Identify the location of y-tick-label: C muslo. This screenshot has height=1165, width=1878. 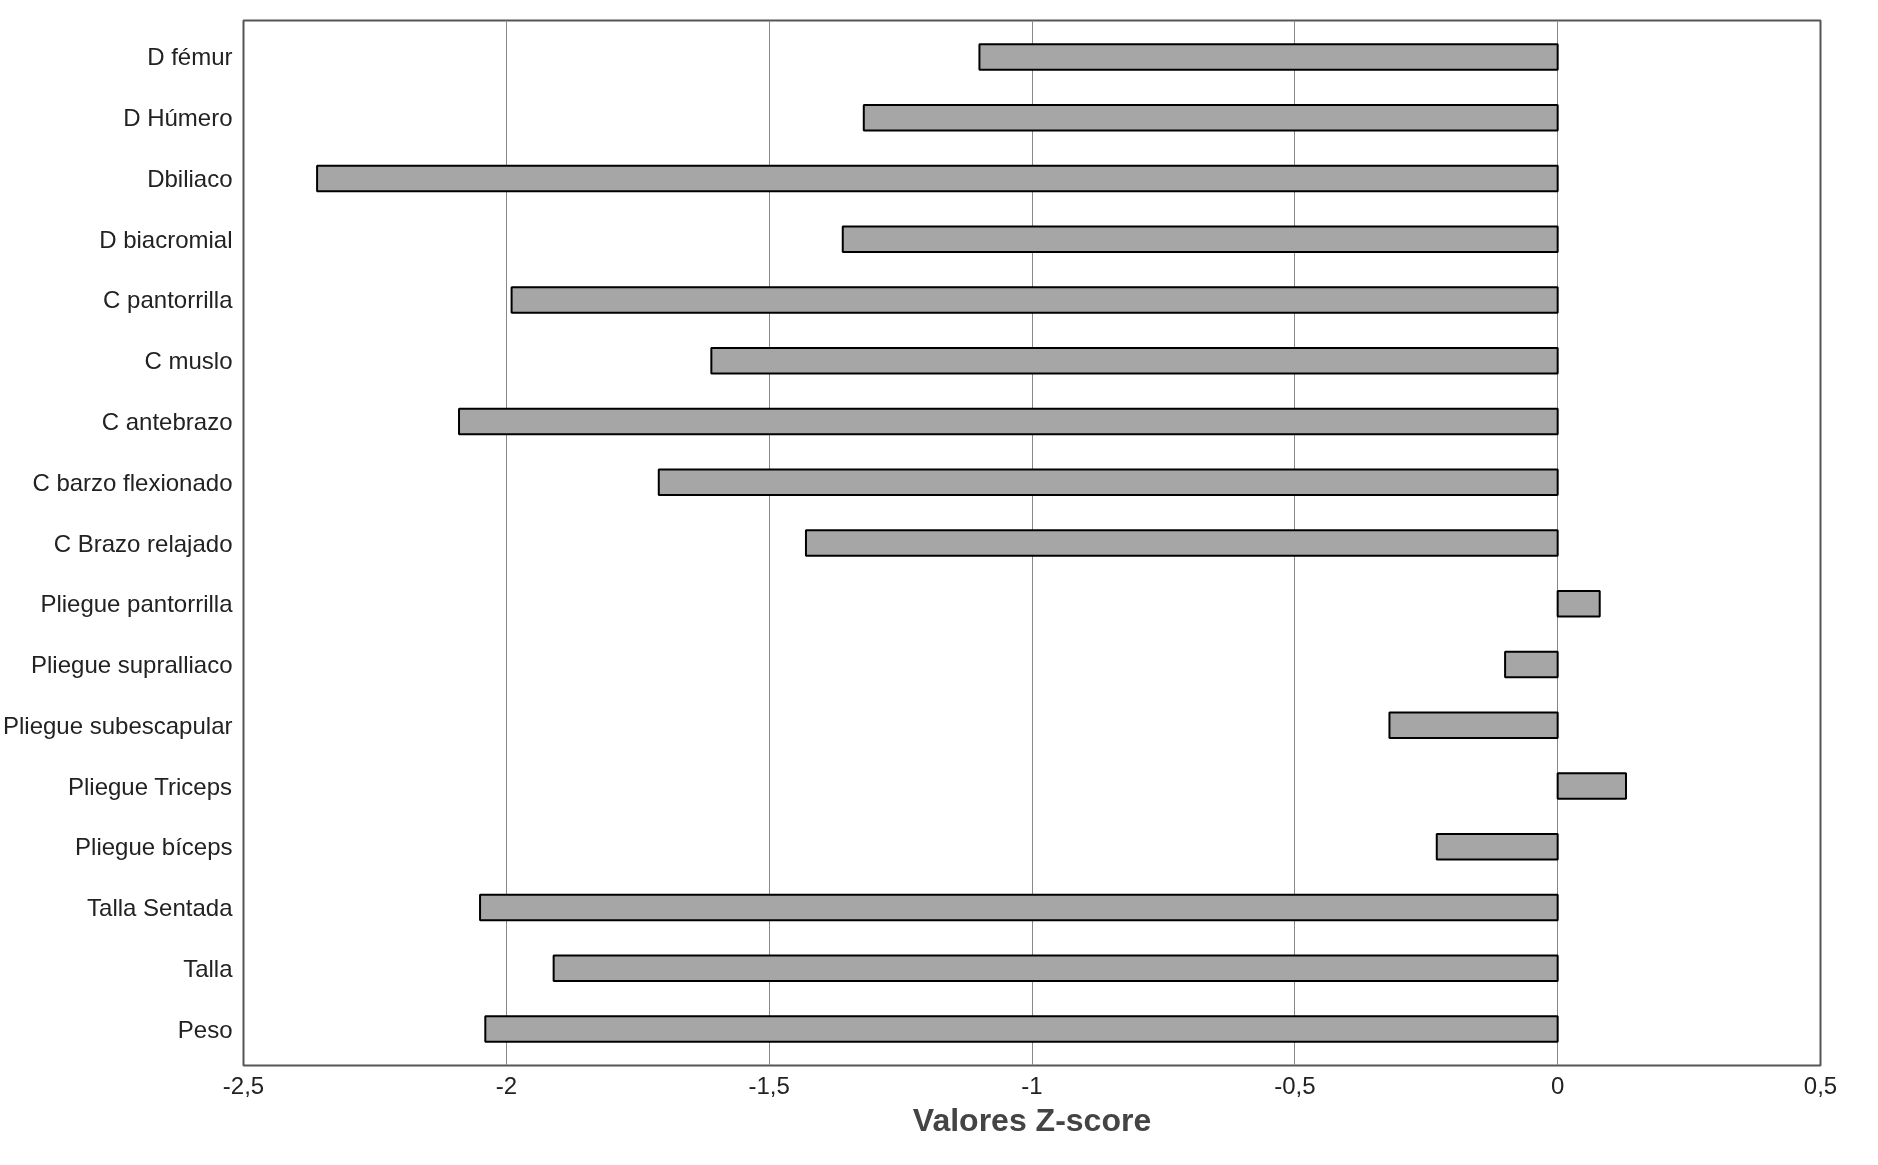
(188, 361).